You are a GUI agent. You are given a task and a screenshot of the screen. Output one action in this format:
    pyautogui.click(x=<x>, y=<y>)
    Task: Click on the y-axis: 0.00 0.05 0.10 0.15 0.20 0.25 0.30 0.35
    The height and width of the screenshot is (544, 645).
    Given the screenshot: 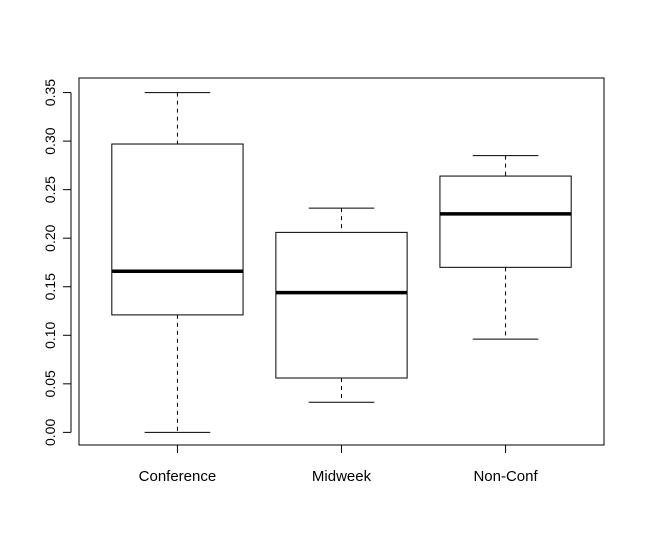 What is the action you would take?
    pyautogui.click(x=57, y=262)
    